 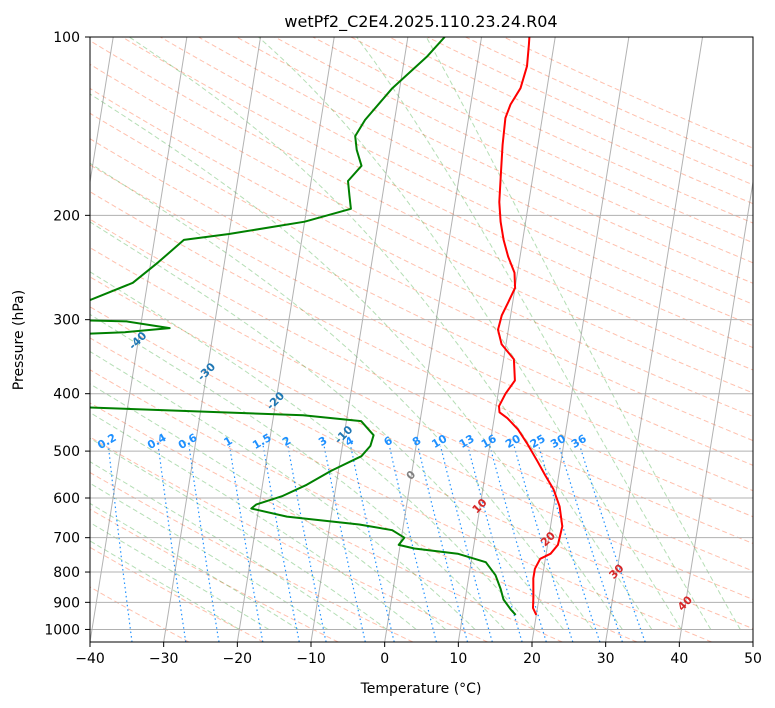 I want to click on y-axis-label: Pressure (hPa), so click(x=19, y=340).